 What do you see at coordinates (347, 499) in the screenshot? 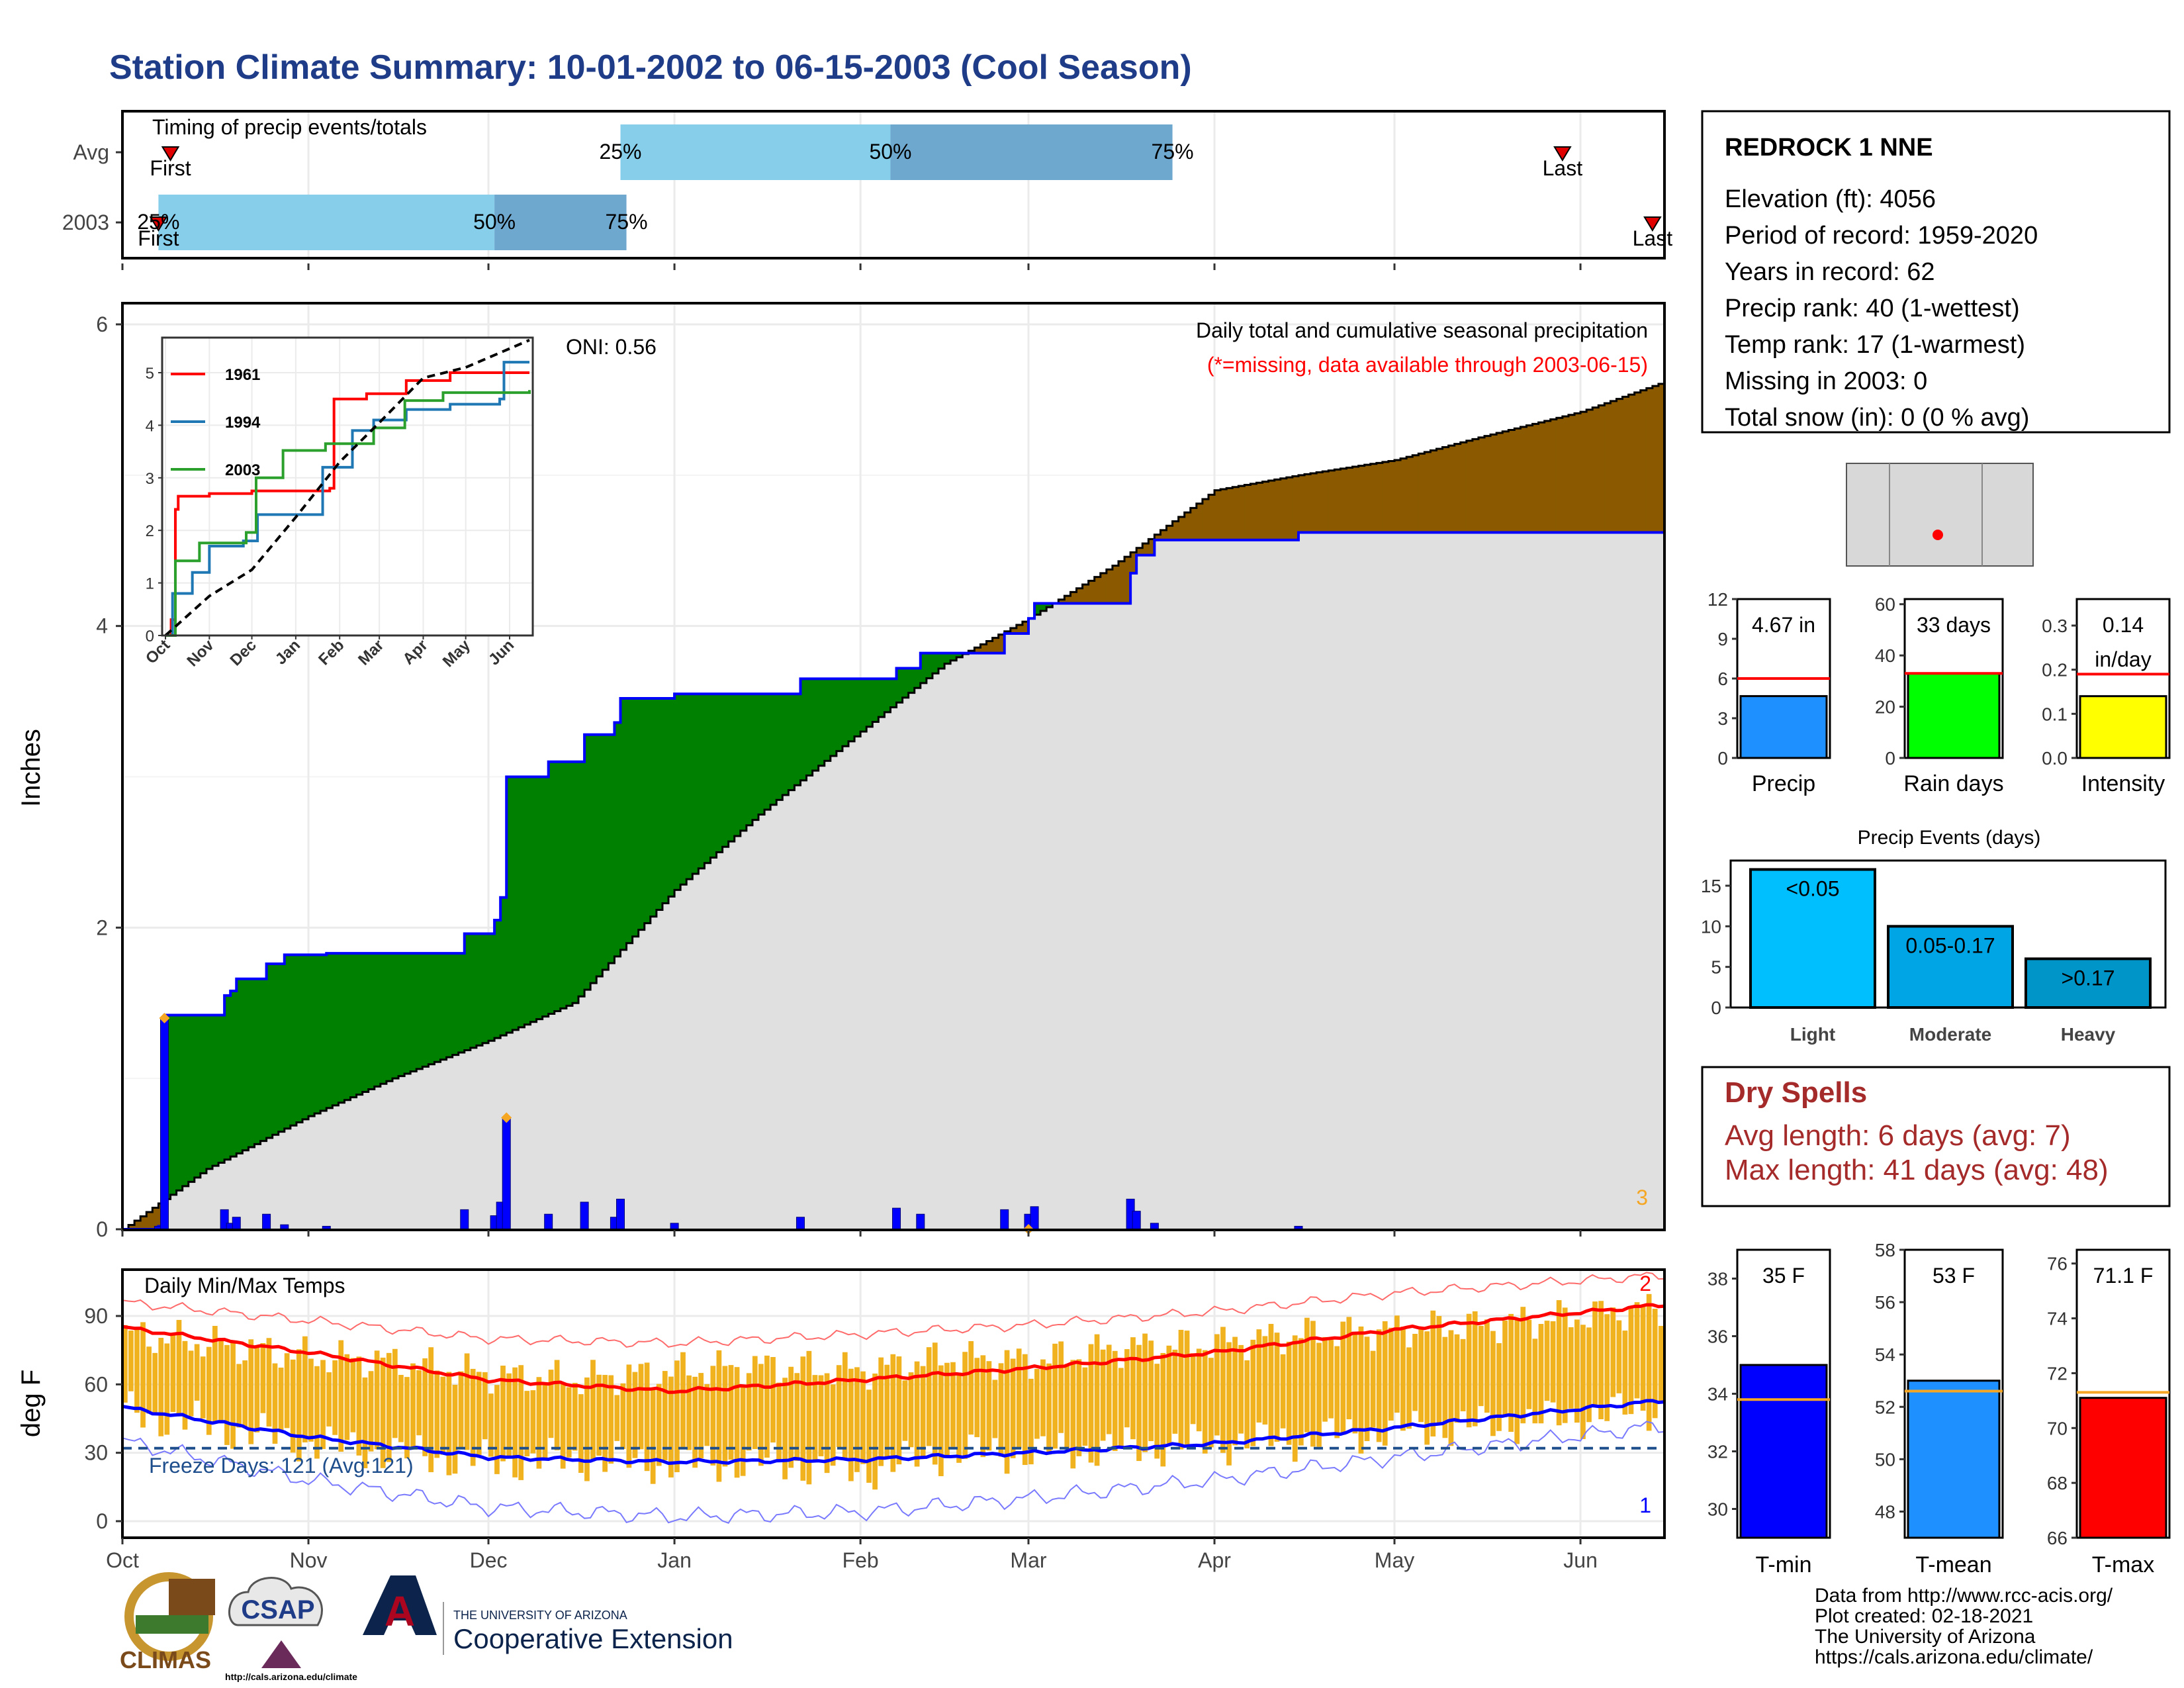
I see `inset-series-line-1994` at bounding box center [347, 499].